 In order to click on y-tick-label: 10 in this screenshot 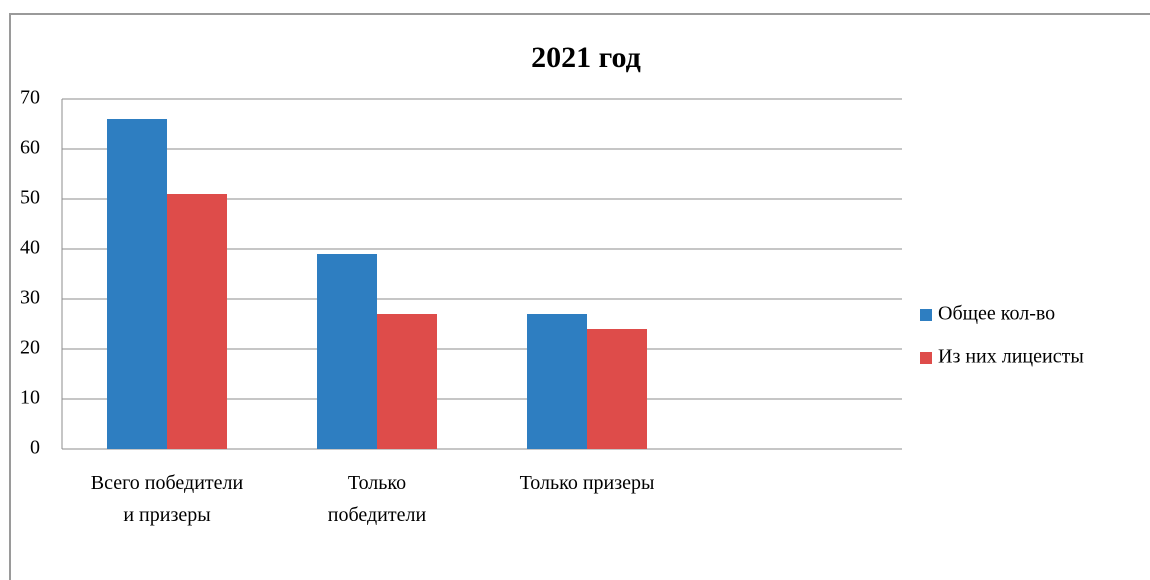, I will do `click(30, 398)`.